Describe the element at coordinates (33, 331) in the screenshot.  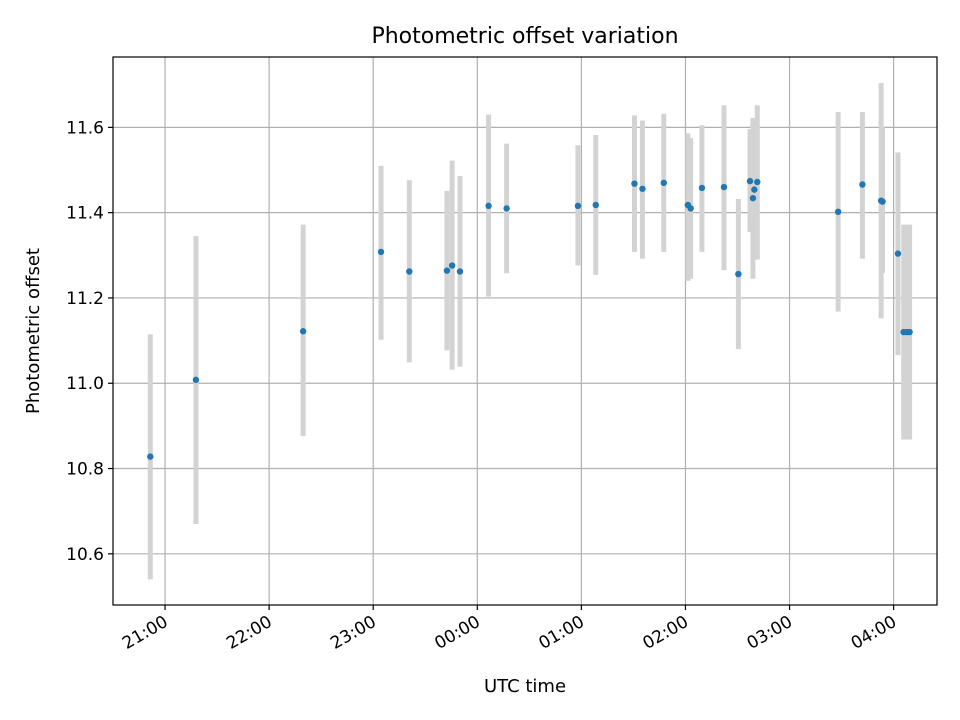
I see `y-axis-label: Photometric offset` at that location.